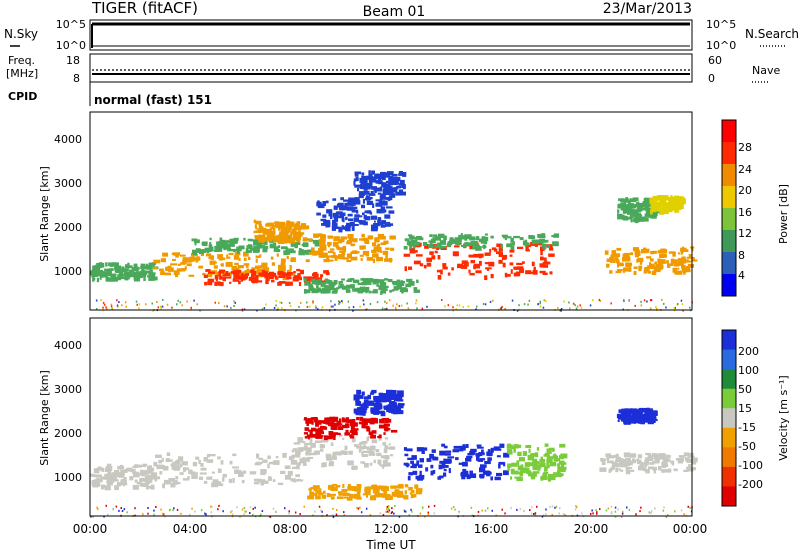 Image resolution: width=800 pixels, height=558 pixels. What do you see at coordinates (729, 131) in the screenshot?
I see `power-colorbar-segment` at bounding box center [729, 131].